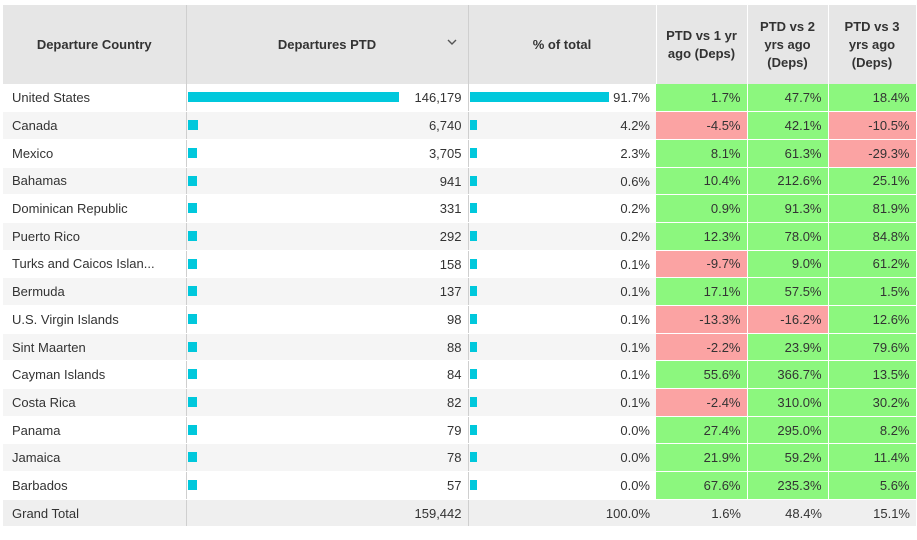  I want to click on table-row: Bahamas 941 0.6% 10.4% 212.6% 25.1%, so click(460, 181).